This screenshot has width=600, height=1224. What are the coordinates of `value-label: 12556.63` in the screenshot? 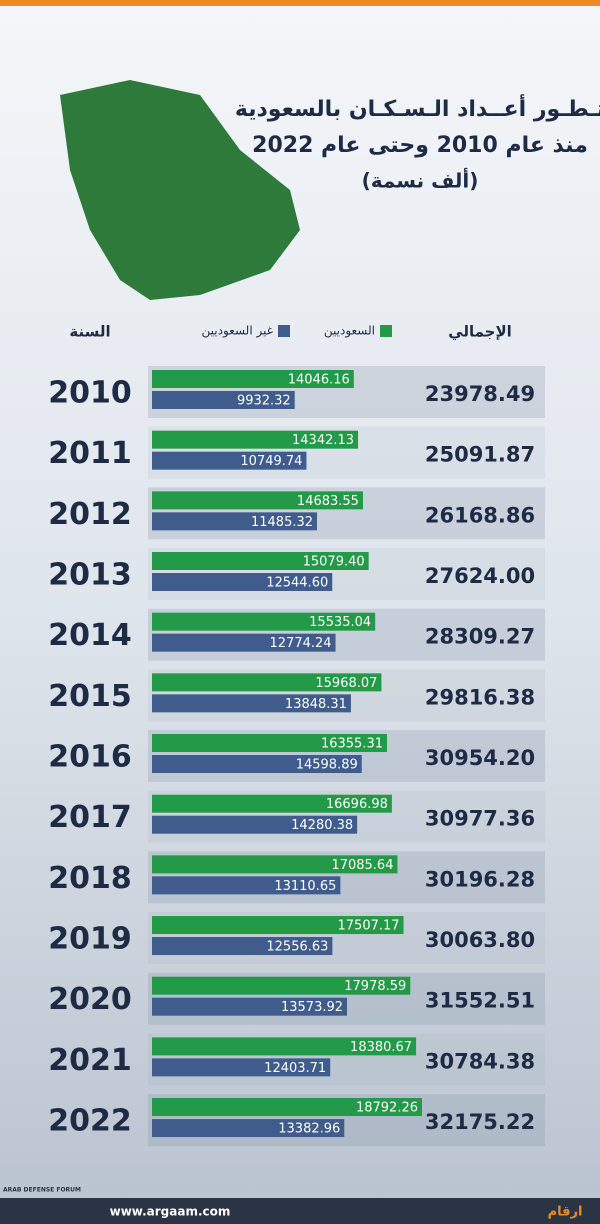 It's located at (297, 947).